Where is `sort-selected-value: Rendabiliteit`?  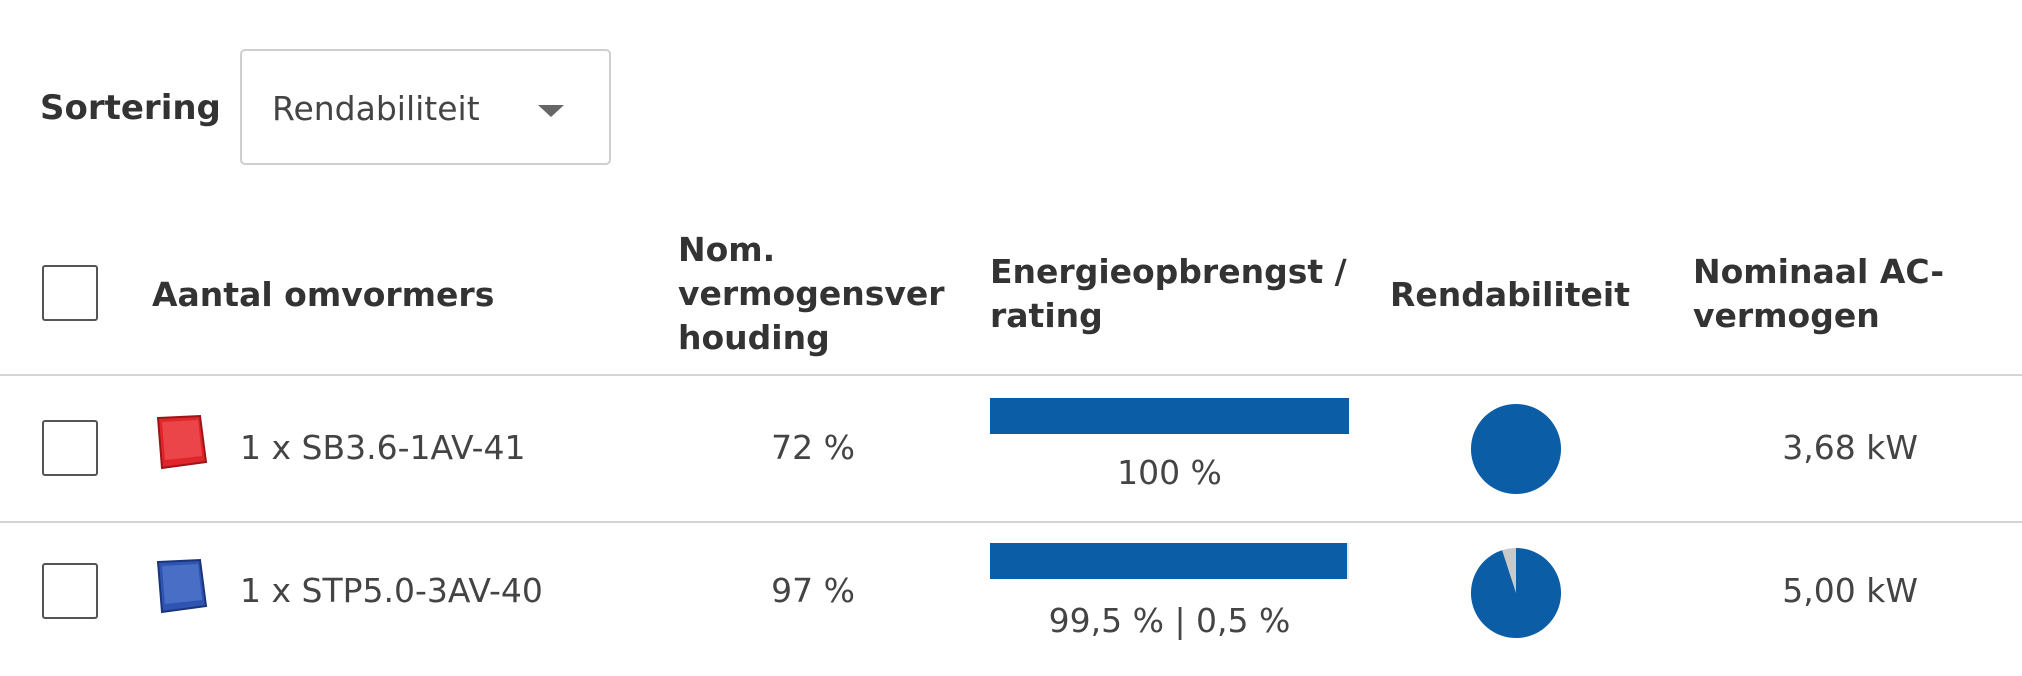
sort-selected-value: Rendabiliteit is located at coordinates (376, 108).